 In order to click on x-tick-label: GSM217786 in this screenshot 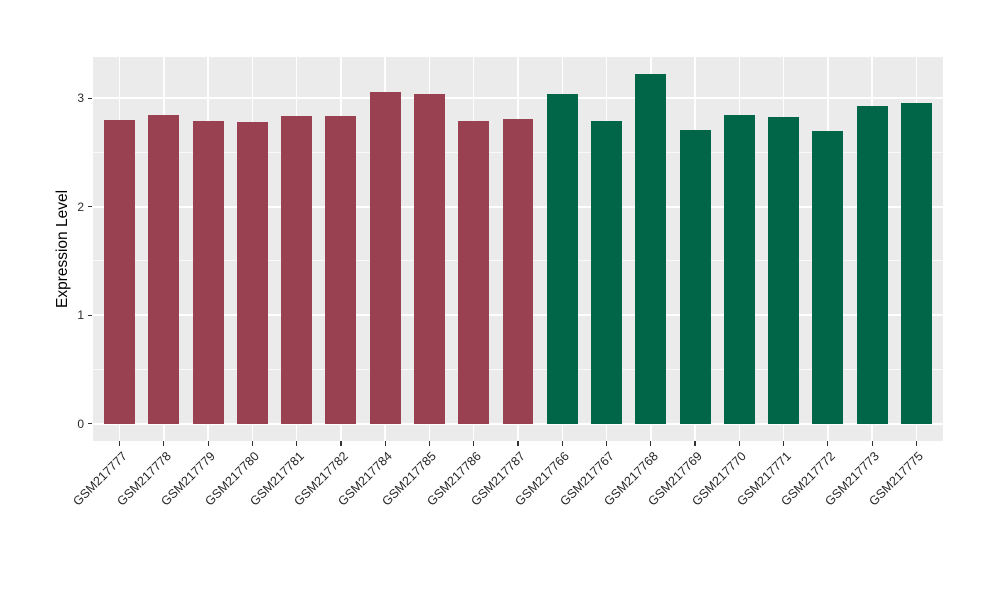, I will do `click(454, 479)`.